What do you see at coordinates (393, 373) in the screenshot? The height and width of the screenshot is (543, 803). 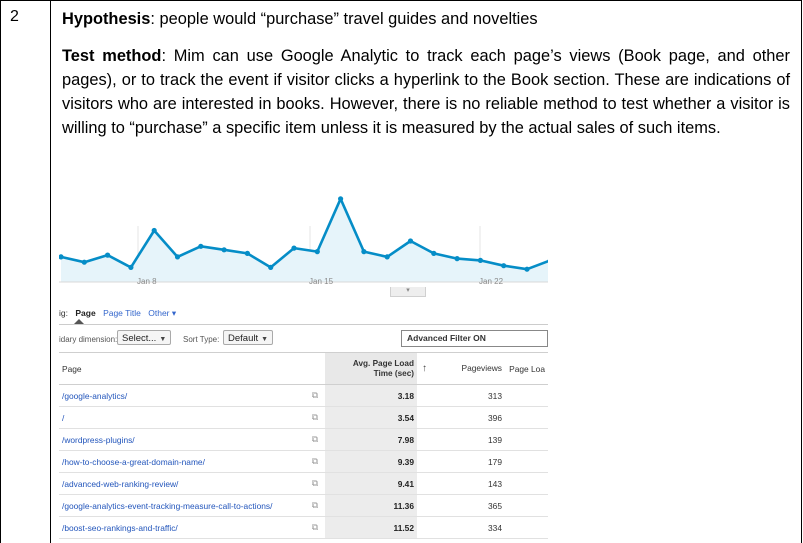 I see `load-time-header-line2: Time (sec)` at bounding box center [393, 373].